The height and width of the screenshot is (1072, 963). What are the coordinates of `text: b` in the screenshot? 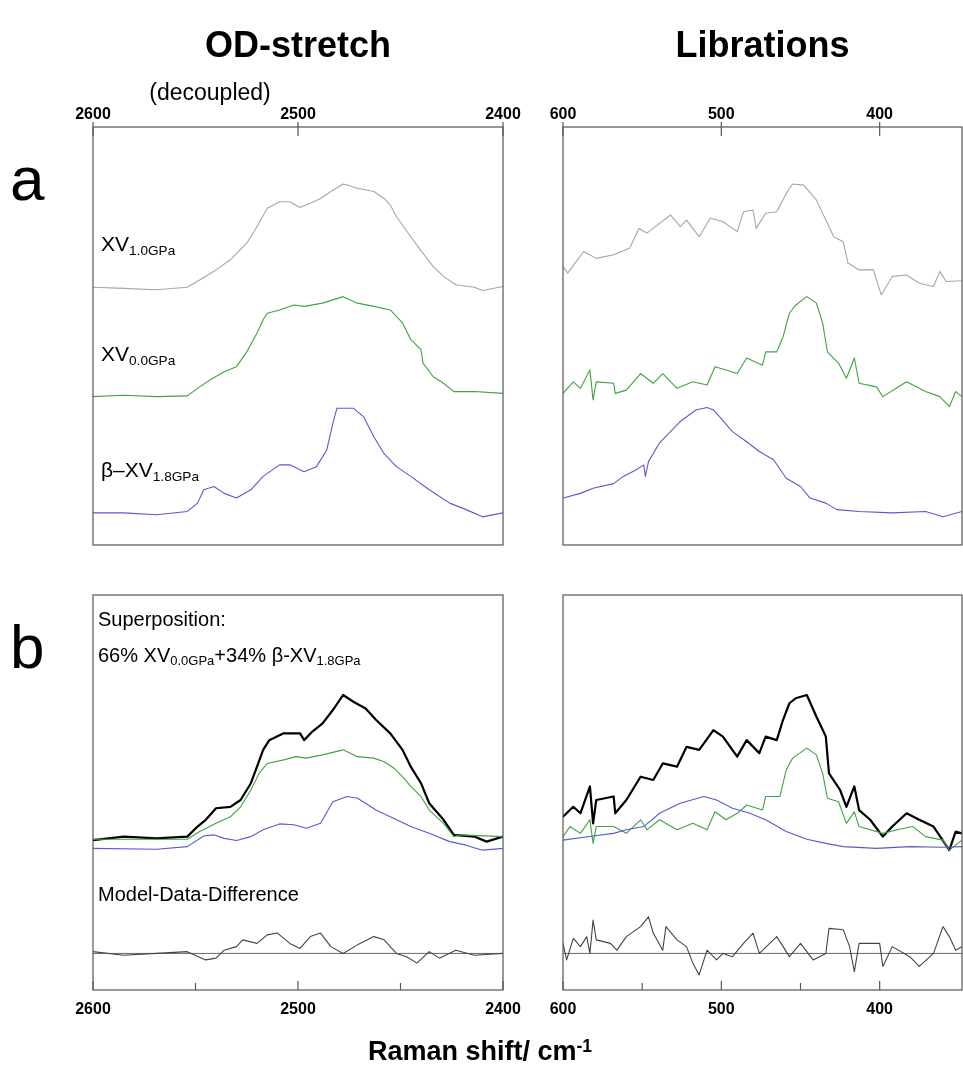 It's located at (27, 646).